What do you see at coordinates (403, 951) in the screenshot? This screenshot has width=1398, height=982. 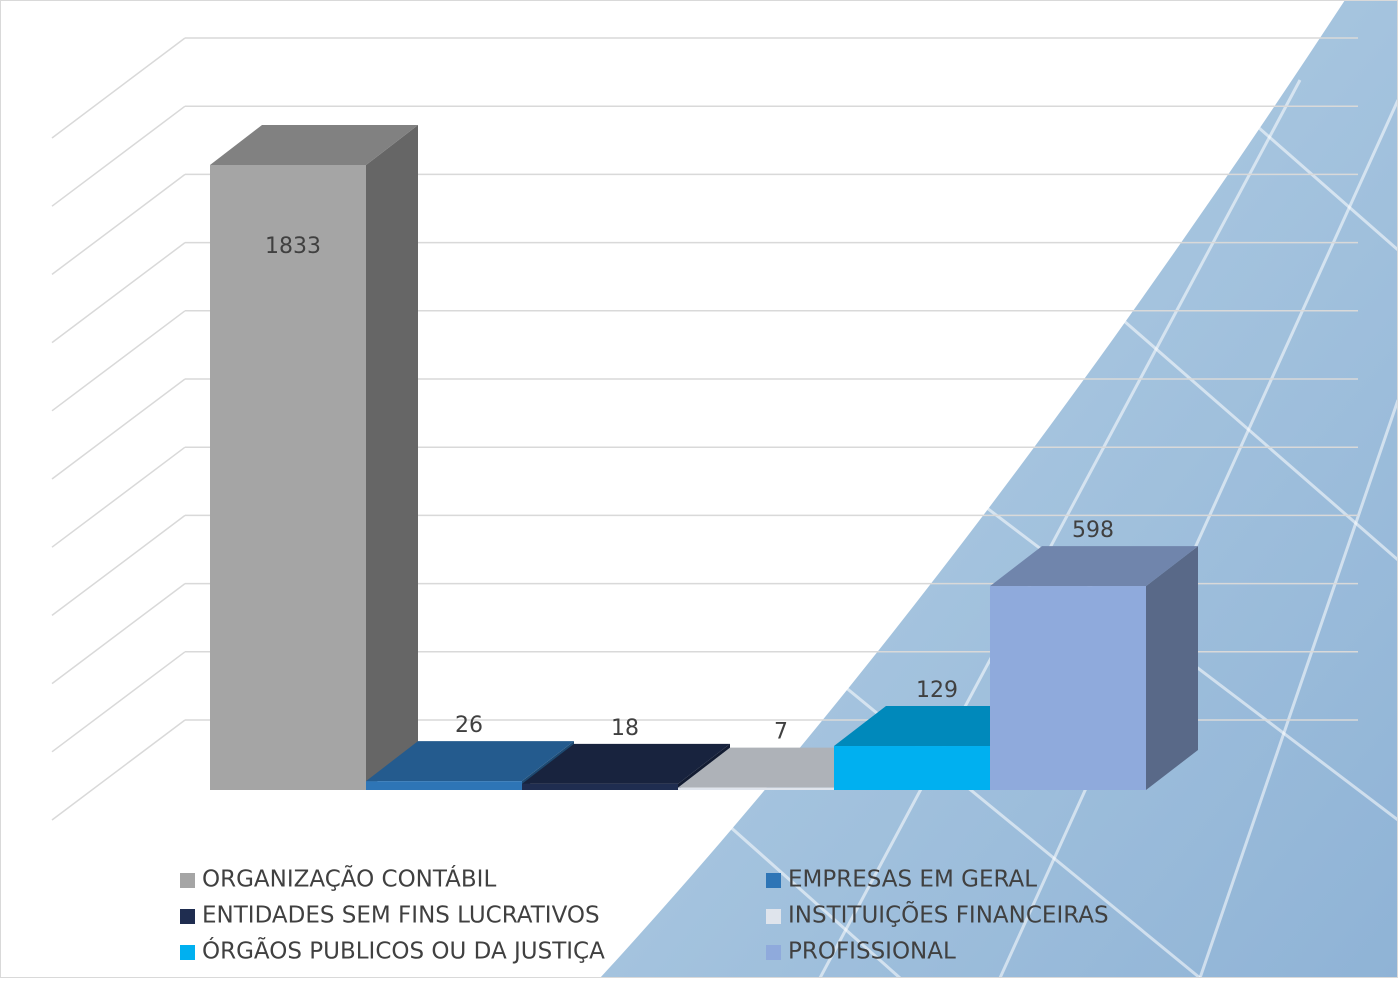 I see `legend-label: ÓRGÃOS PUBLICOS OU DA JUSTIÇA` at bounding box center [403, 951].